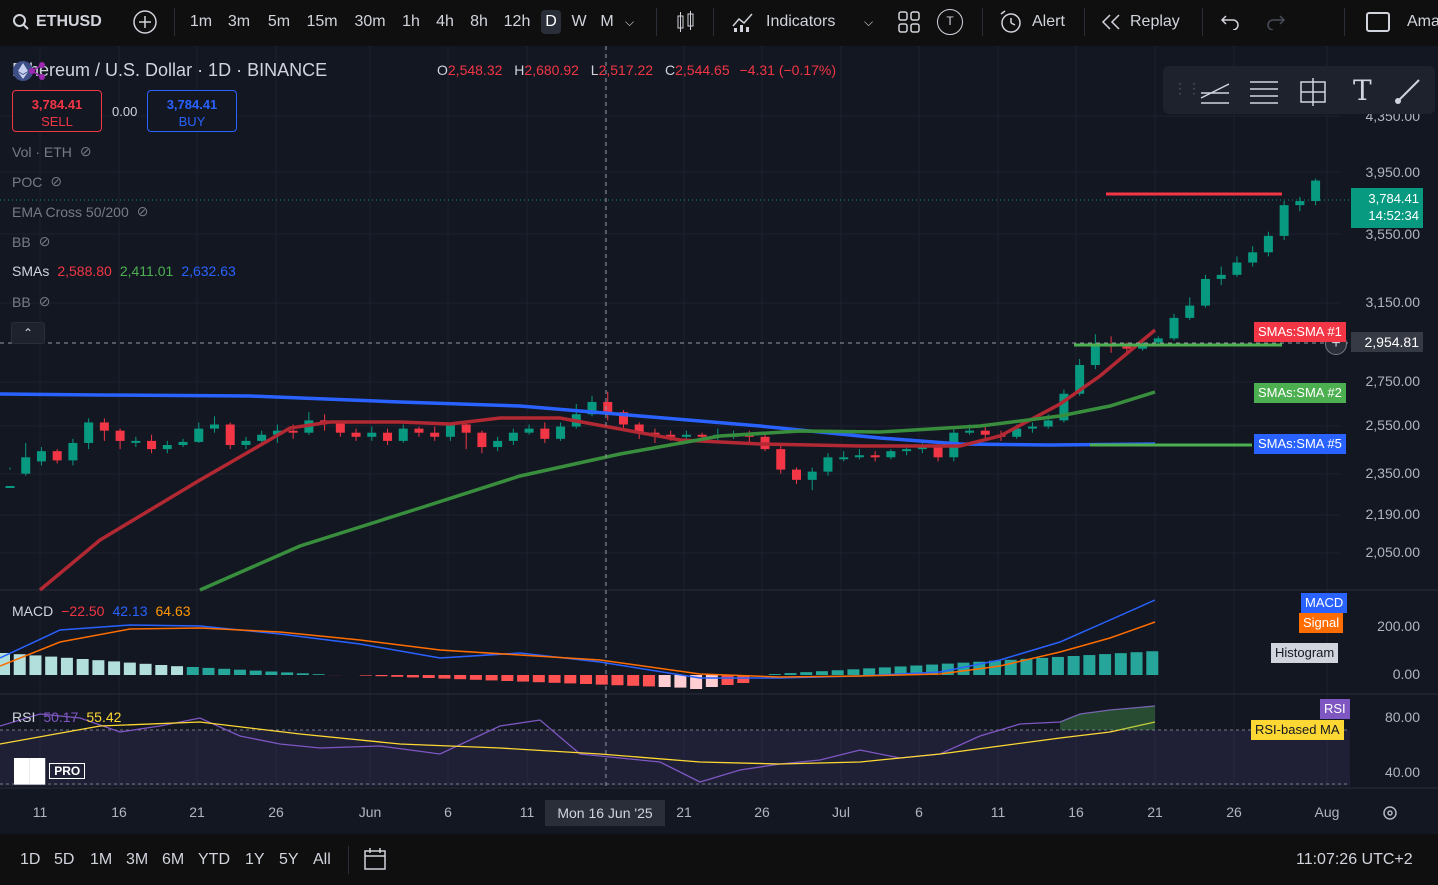 This screenshot has height=885, width=1438. Describe the element at coordinates (239, 21) in the screenshot. I see `interval-3m: 3m` at that location.